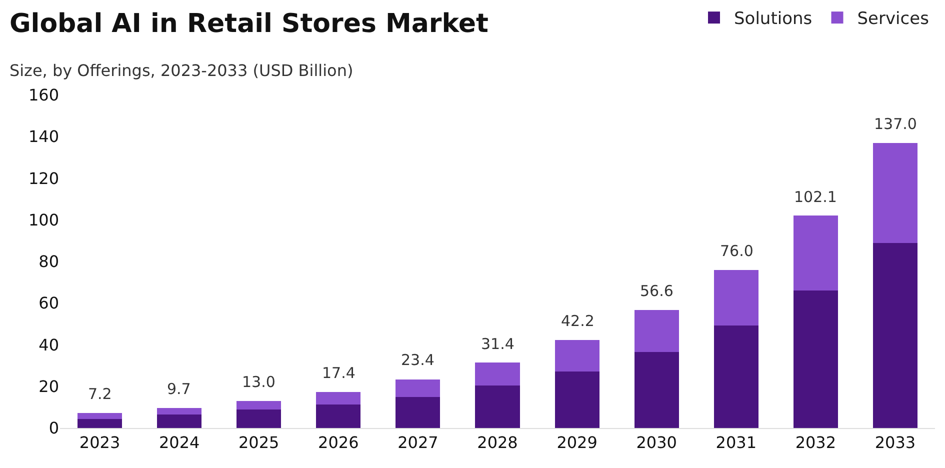 The image size is (945, 468). Describe the element at coordinates (43, 136) in the screenshot. I see `y-tick-label: 140` at that location.